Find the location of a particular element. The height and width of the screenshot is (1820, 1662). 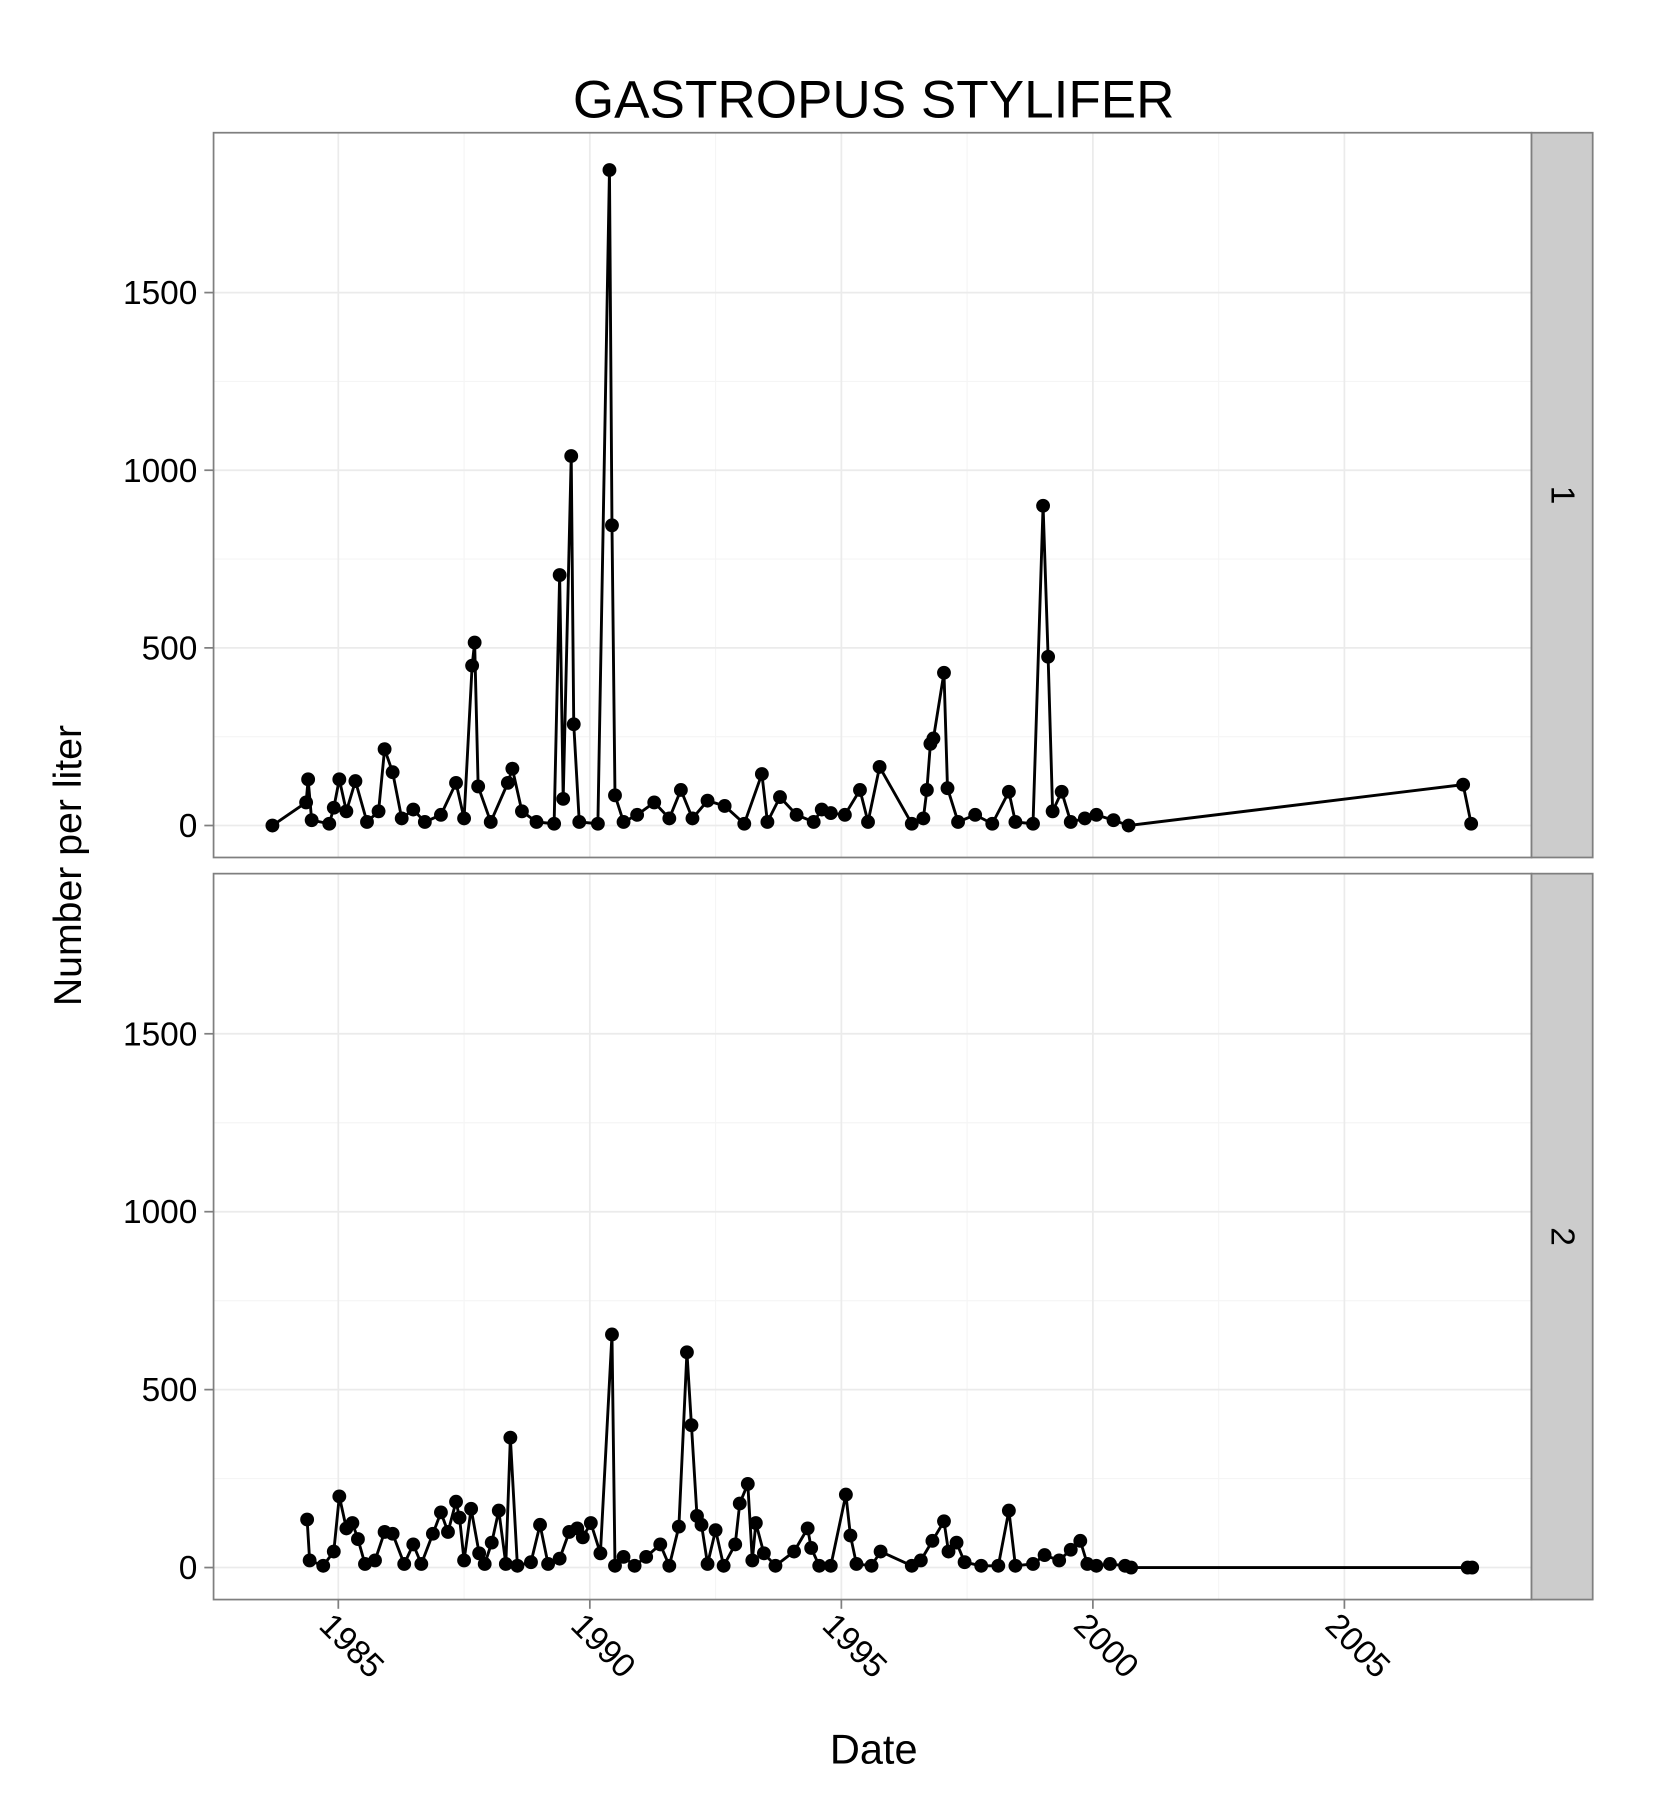

facet-strip is located at coordinates (1562, 495).